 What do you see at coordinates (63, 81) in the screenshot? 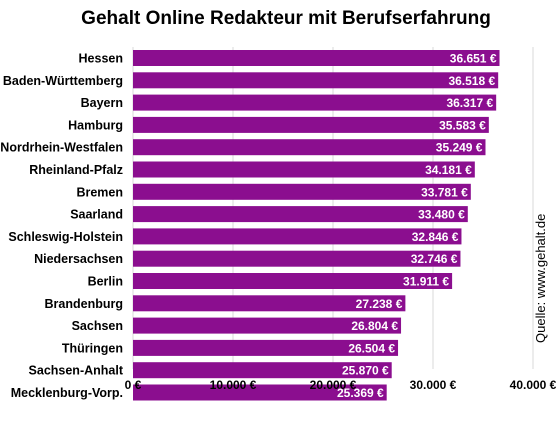
I see `category-label: Baden-Württemberg` at bounding box center [63, 81].